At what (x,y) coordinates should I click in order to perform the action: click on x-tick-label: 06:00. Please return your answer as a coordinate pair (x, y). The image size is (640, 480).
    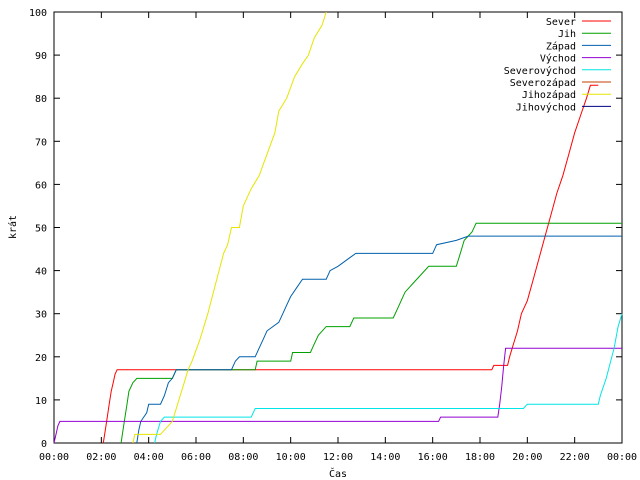
    Looking at the image, I should click on (196, 457).